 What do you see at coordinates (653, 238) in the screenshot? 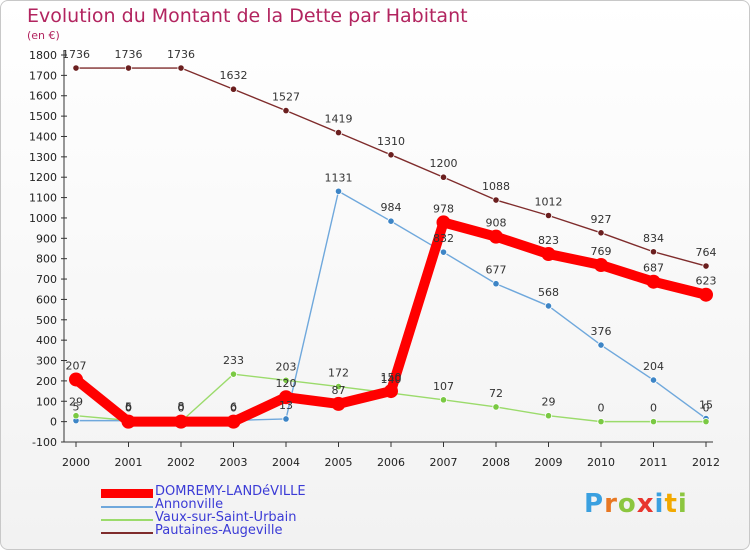
I see `data-label: 834` at bounding box center [653, 238].